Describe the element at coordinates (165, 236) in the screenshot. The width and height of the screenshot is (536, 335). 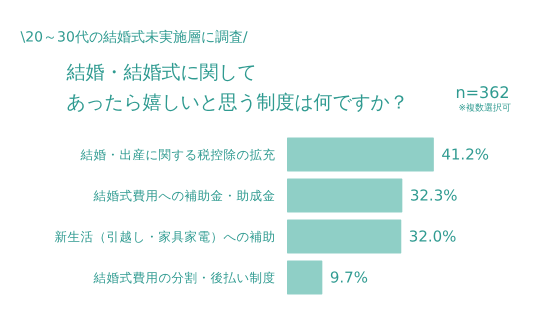
I see `y-tick-label: 新生活（引越し・家具家電）への補助` at that location.